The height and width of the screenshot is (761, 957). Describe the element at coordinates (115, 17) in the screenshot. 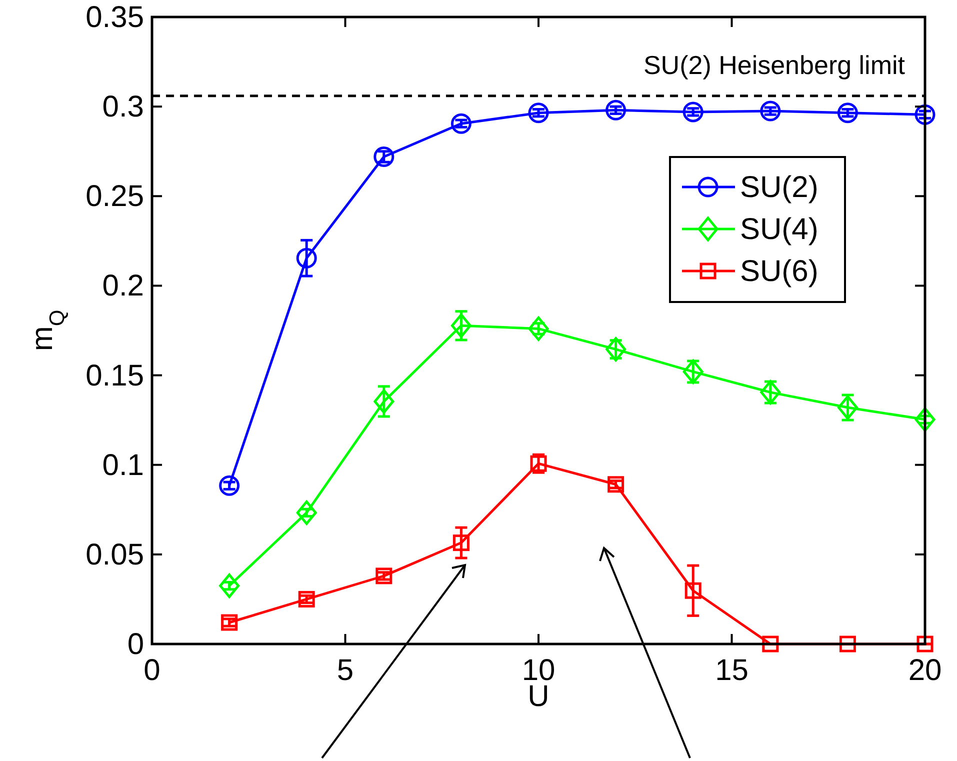

I see `y-tick-label: 0.35` at that location.